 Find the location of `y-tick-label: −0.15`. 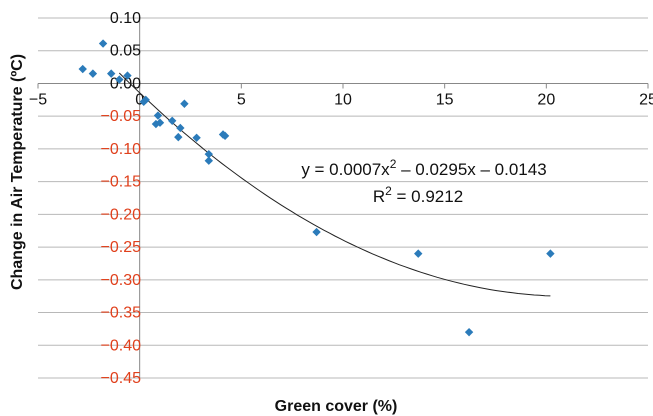

y-tick-label: −0.15 is located at coordinates (121, 182).